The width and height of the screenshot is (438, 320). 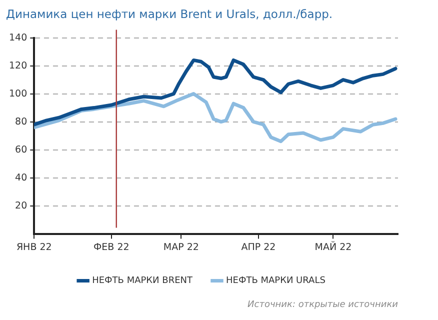 What do you see at coordinates (18, 94) in the screenshot?
I see `y-tick-label: 100` at bounding box center [18, 94].